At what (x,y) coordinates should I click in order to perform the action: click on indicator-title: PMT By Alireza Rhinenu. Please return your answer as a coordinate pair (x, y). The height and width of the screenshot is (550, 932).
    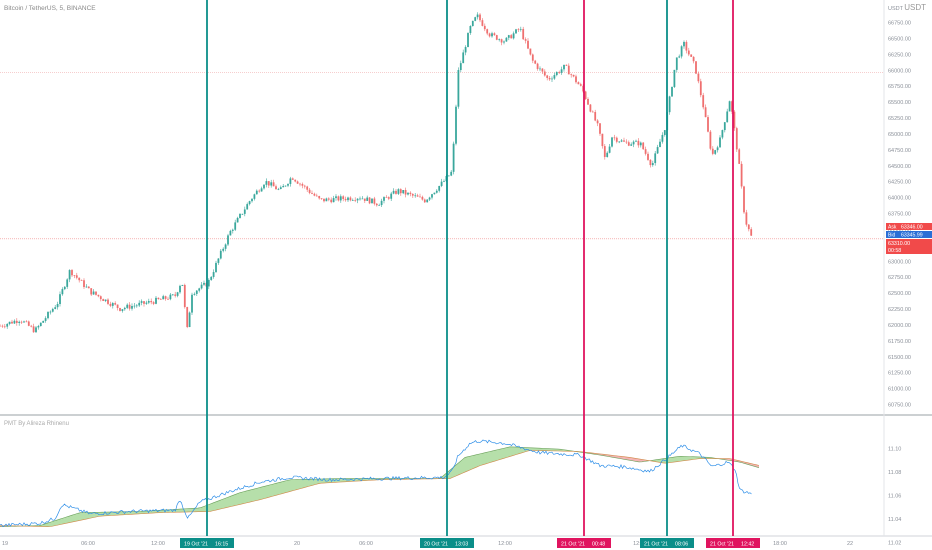
    Looking at the image, I should click on (36, 424).